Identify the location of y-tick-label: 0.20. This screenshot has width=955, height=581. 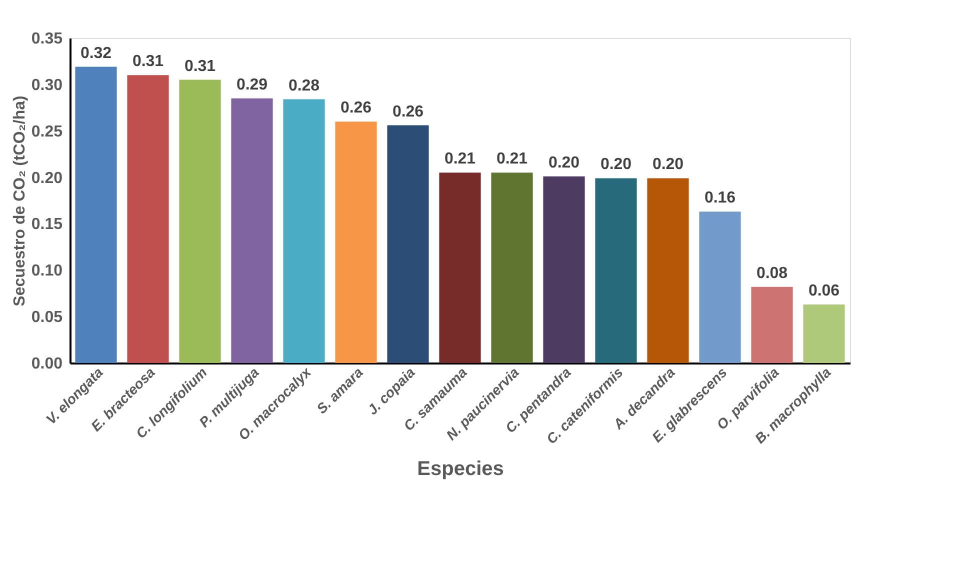
(47, 178).